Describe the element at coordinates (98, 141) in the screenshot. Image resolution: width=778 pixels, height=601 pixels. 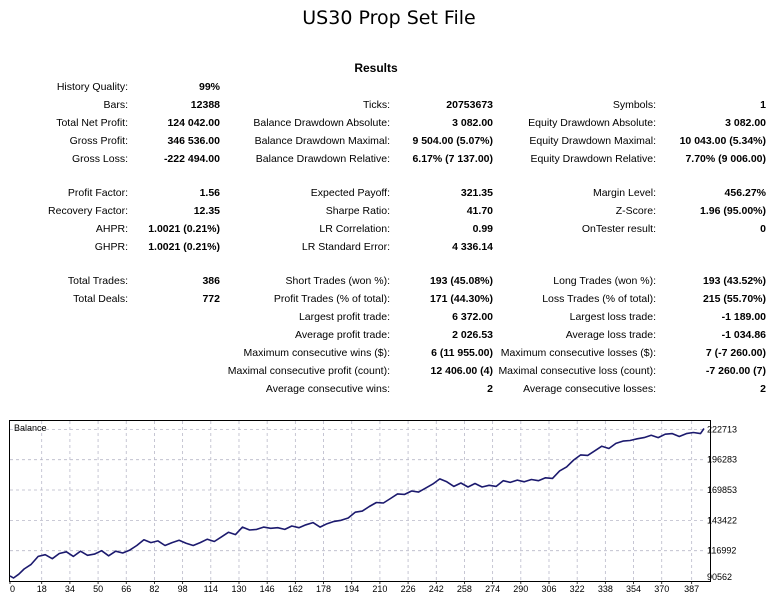
I see `metric-label: Gross Profit:` at that location.